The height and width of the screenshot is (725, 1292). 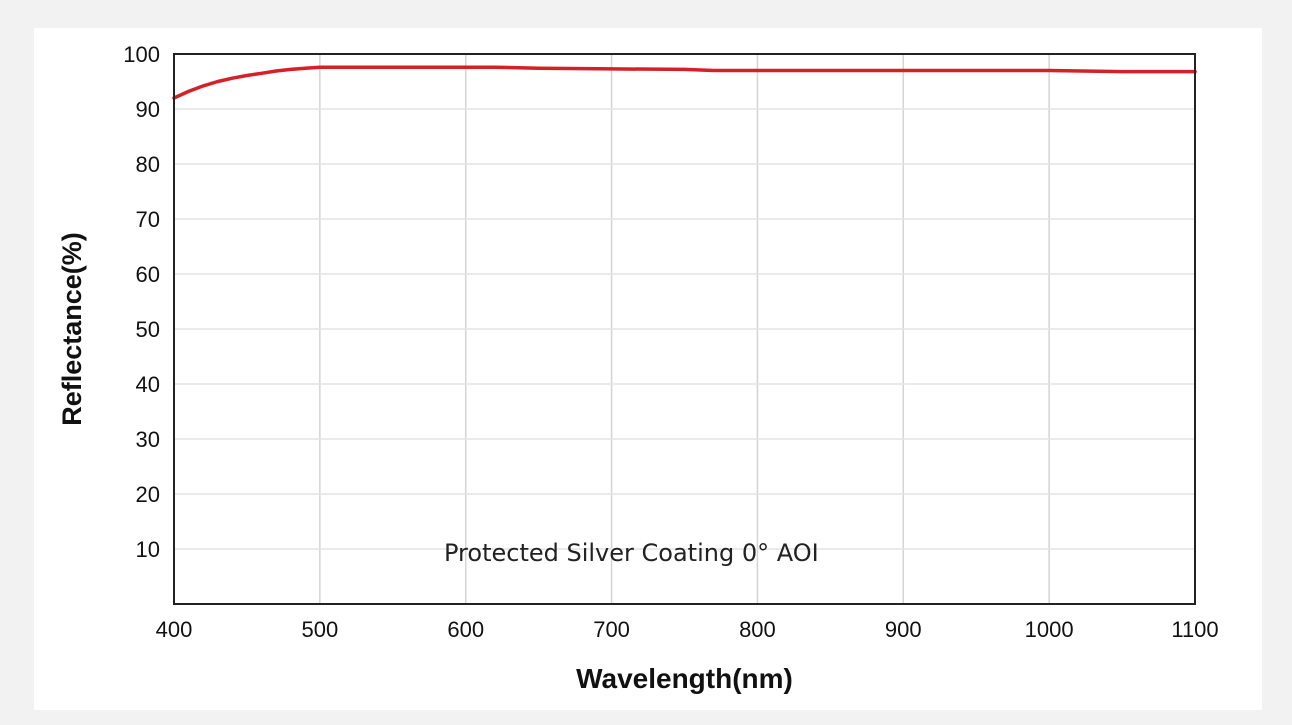 What do you see at coordinates (687, 629) in the screenshot?
I see `x-tick-labels: 400 500 600 700 800 900 1000 1100` at bounding box center [687, 629].